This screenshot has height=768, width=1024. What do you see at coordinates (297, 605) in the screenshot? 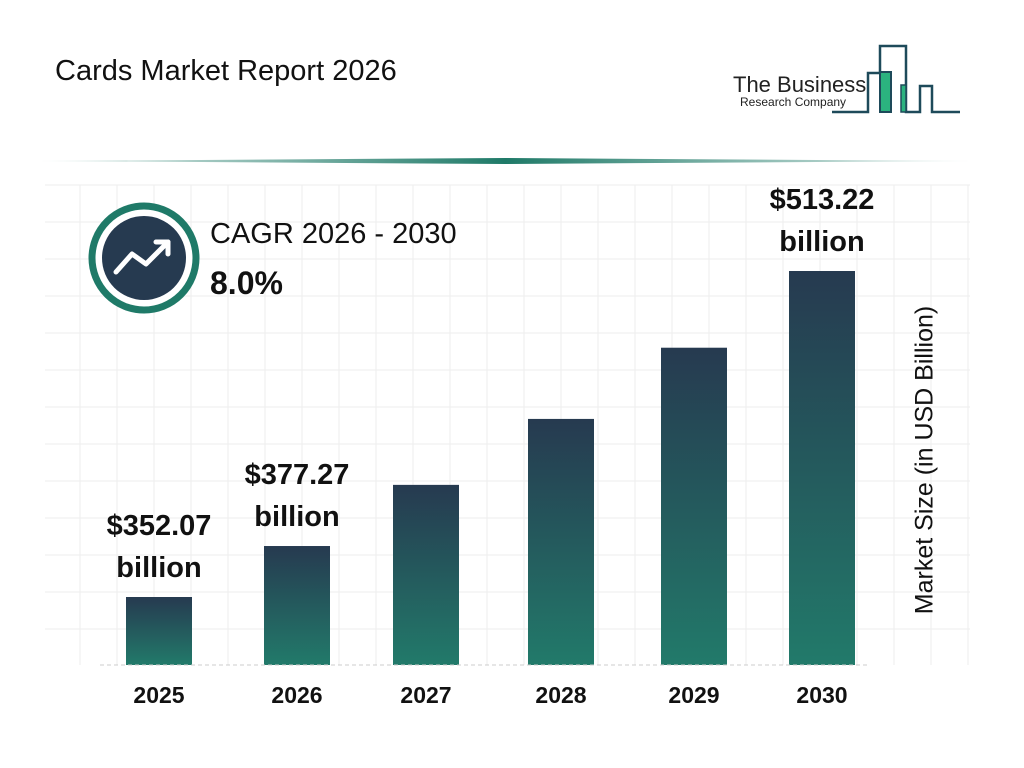
I see `bar-2026` at bounding box center [297, 605].